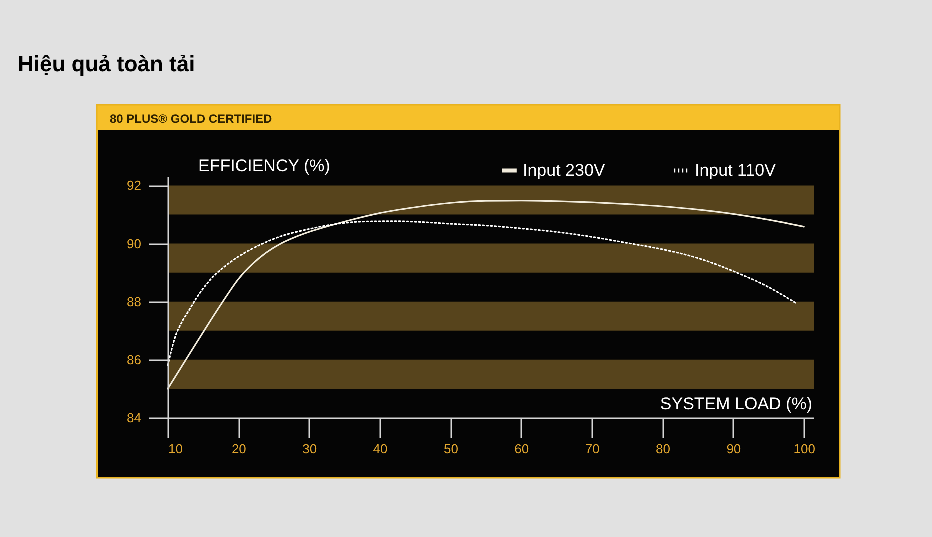 The image size is (932, 537). I want to click on y-axis-title: EFFICIENCY (%), so click(264, 166).